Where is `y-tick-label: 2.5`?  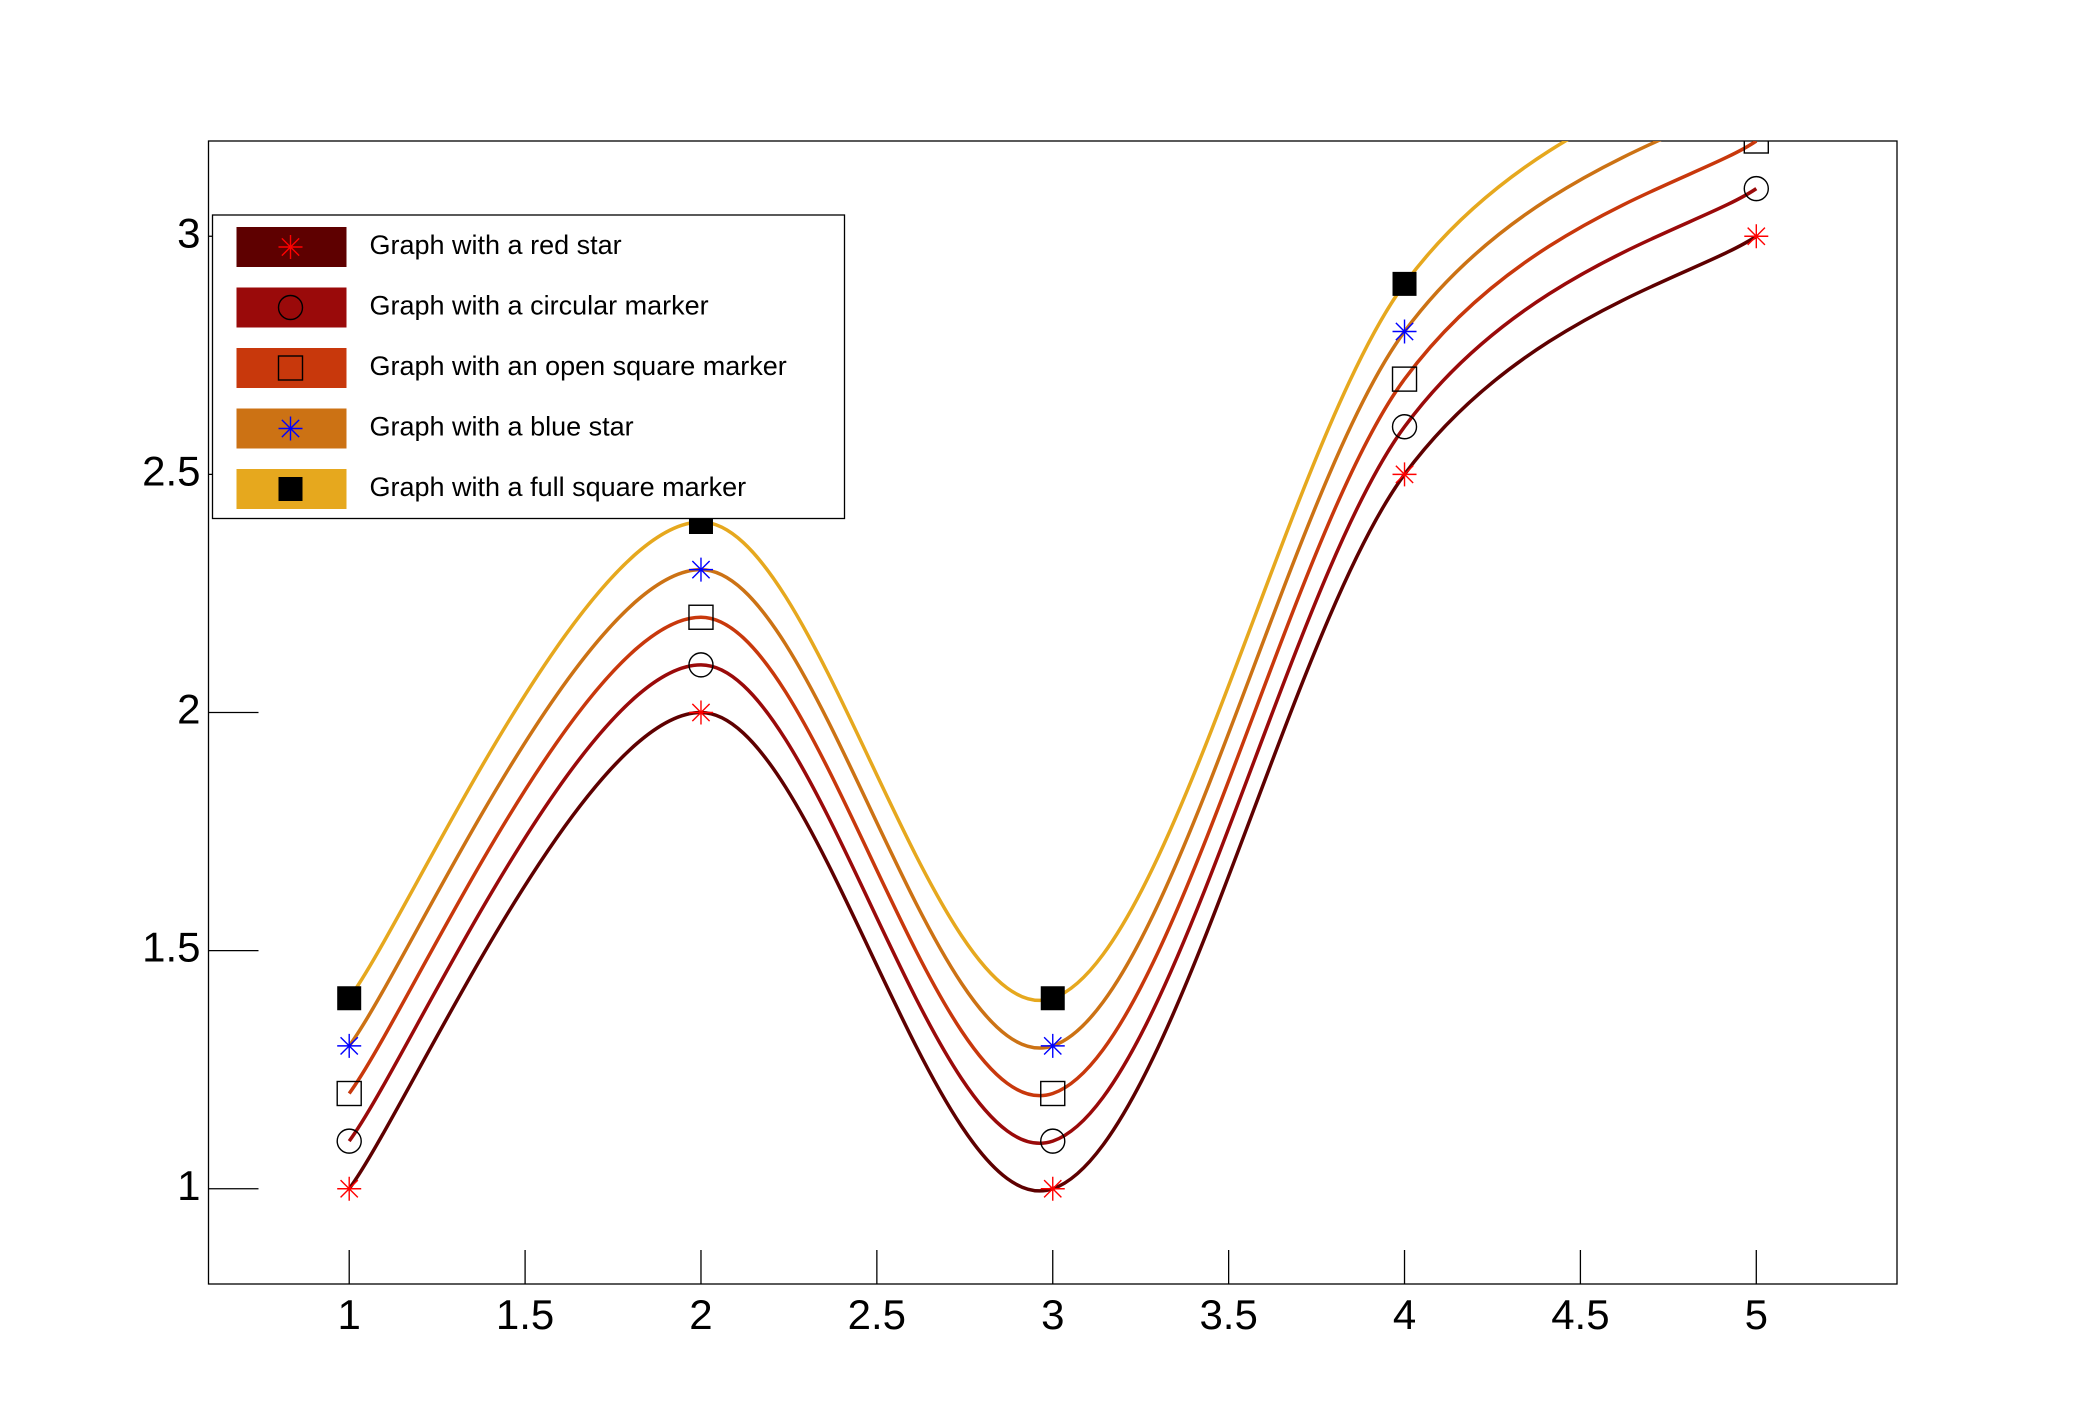
y-tick-label: 2.5 is located at coordinates (171, 470).